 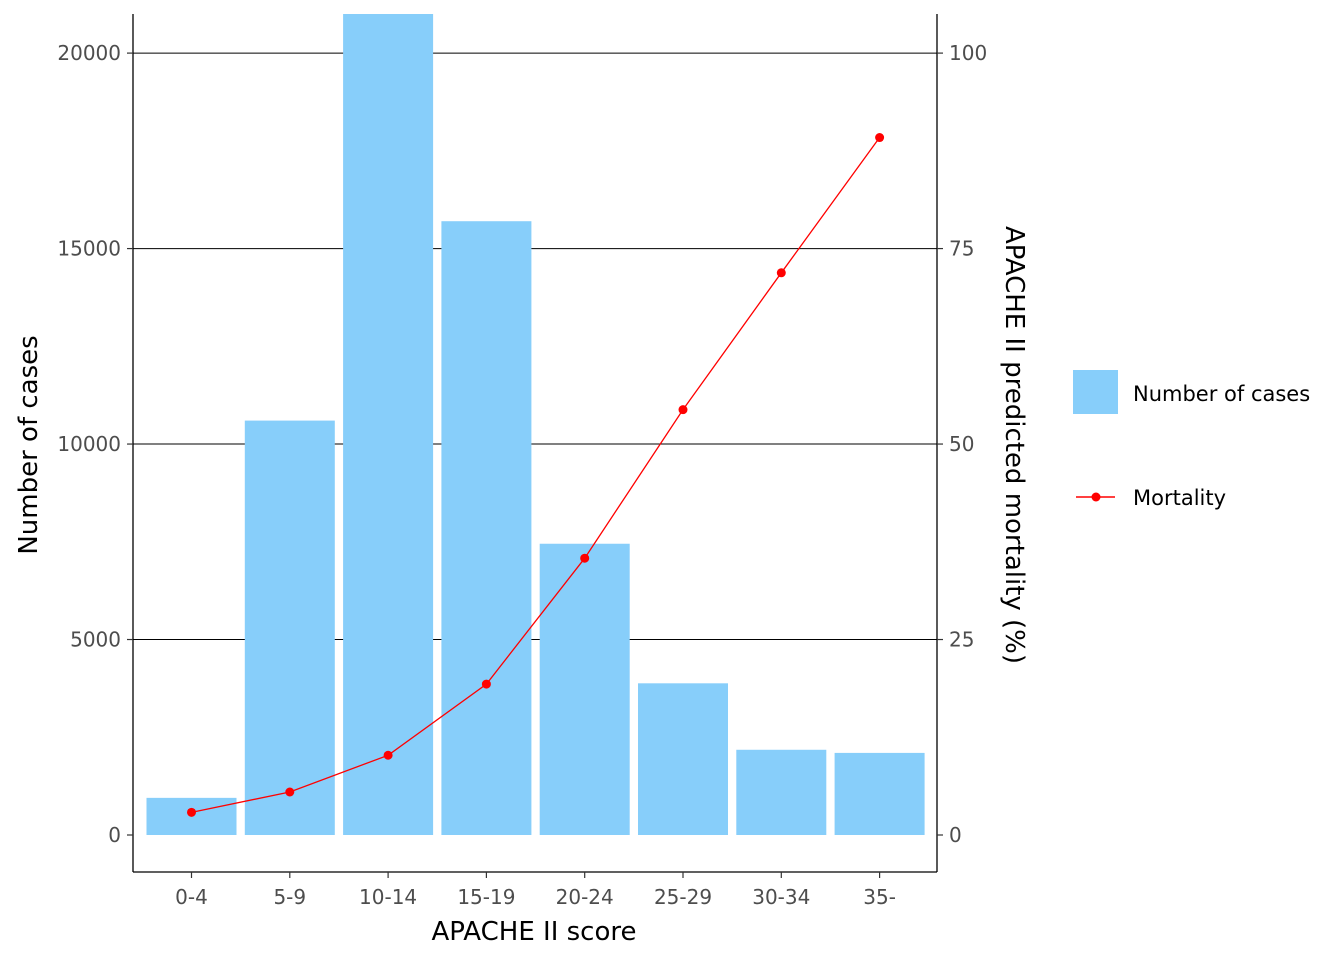 I want to click on x-tick-label: 15-19, so click(x=486, y=897).